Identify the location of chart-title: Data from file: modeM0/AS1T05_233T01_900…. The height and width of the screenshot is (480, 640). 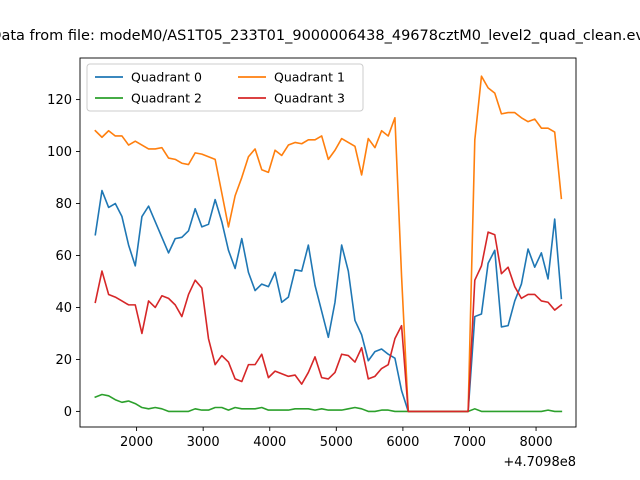
(320, 36).